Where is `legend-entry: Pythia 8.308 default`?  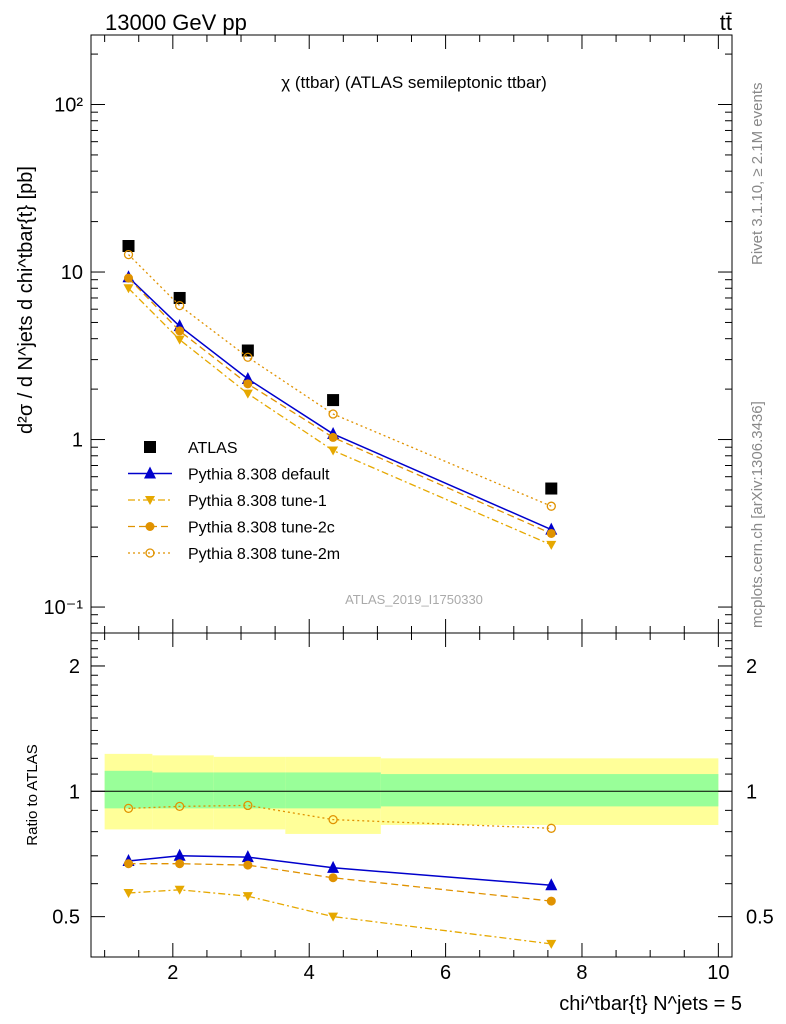 legend-entry: Pythia 8.308 default is located at coordinates (229, 475).